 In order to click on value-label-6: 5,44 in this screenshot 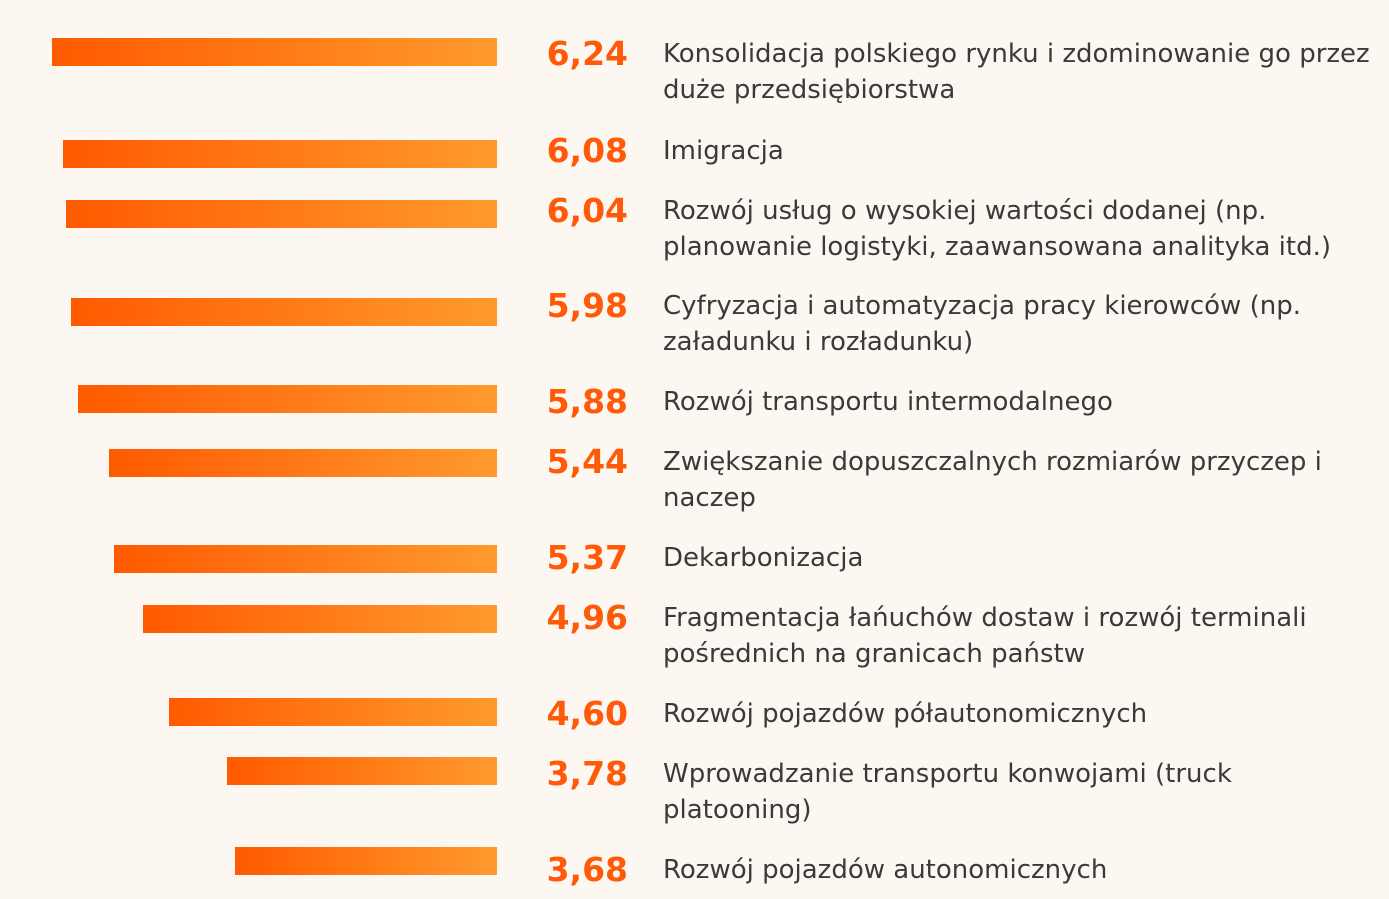, I will do `click(587, 461)`.